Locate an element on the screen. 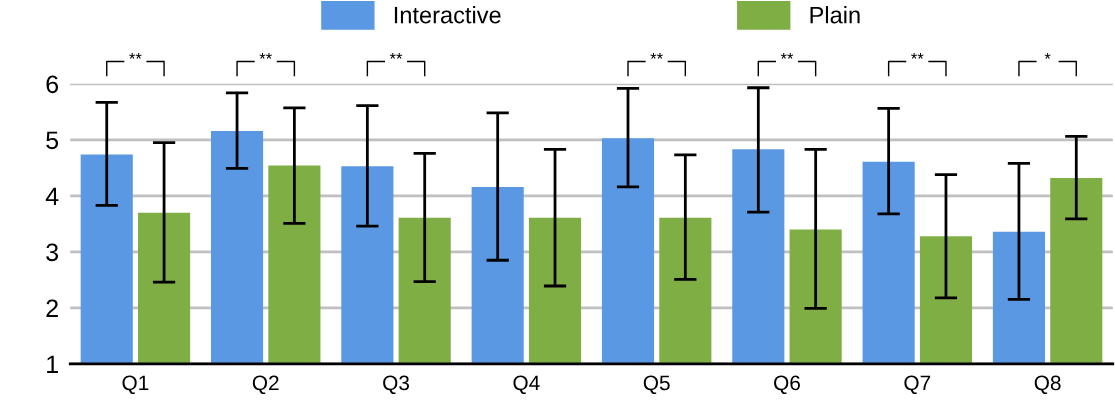 The image size is (1115, 413). legend-label: Interactive is located at coordinates (447, 15).